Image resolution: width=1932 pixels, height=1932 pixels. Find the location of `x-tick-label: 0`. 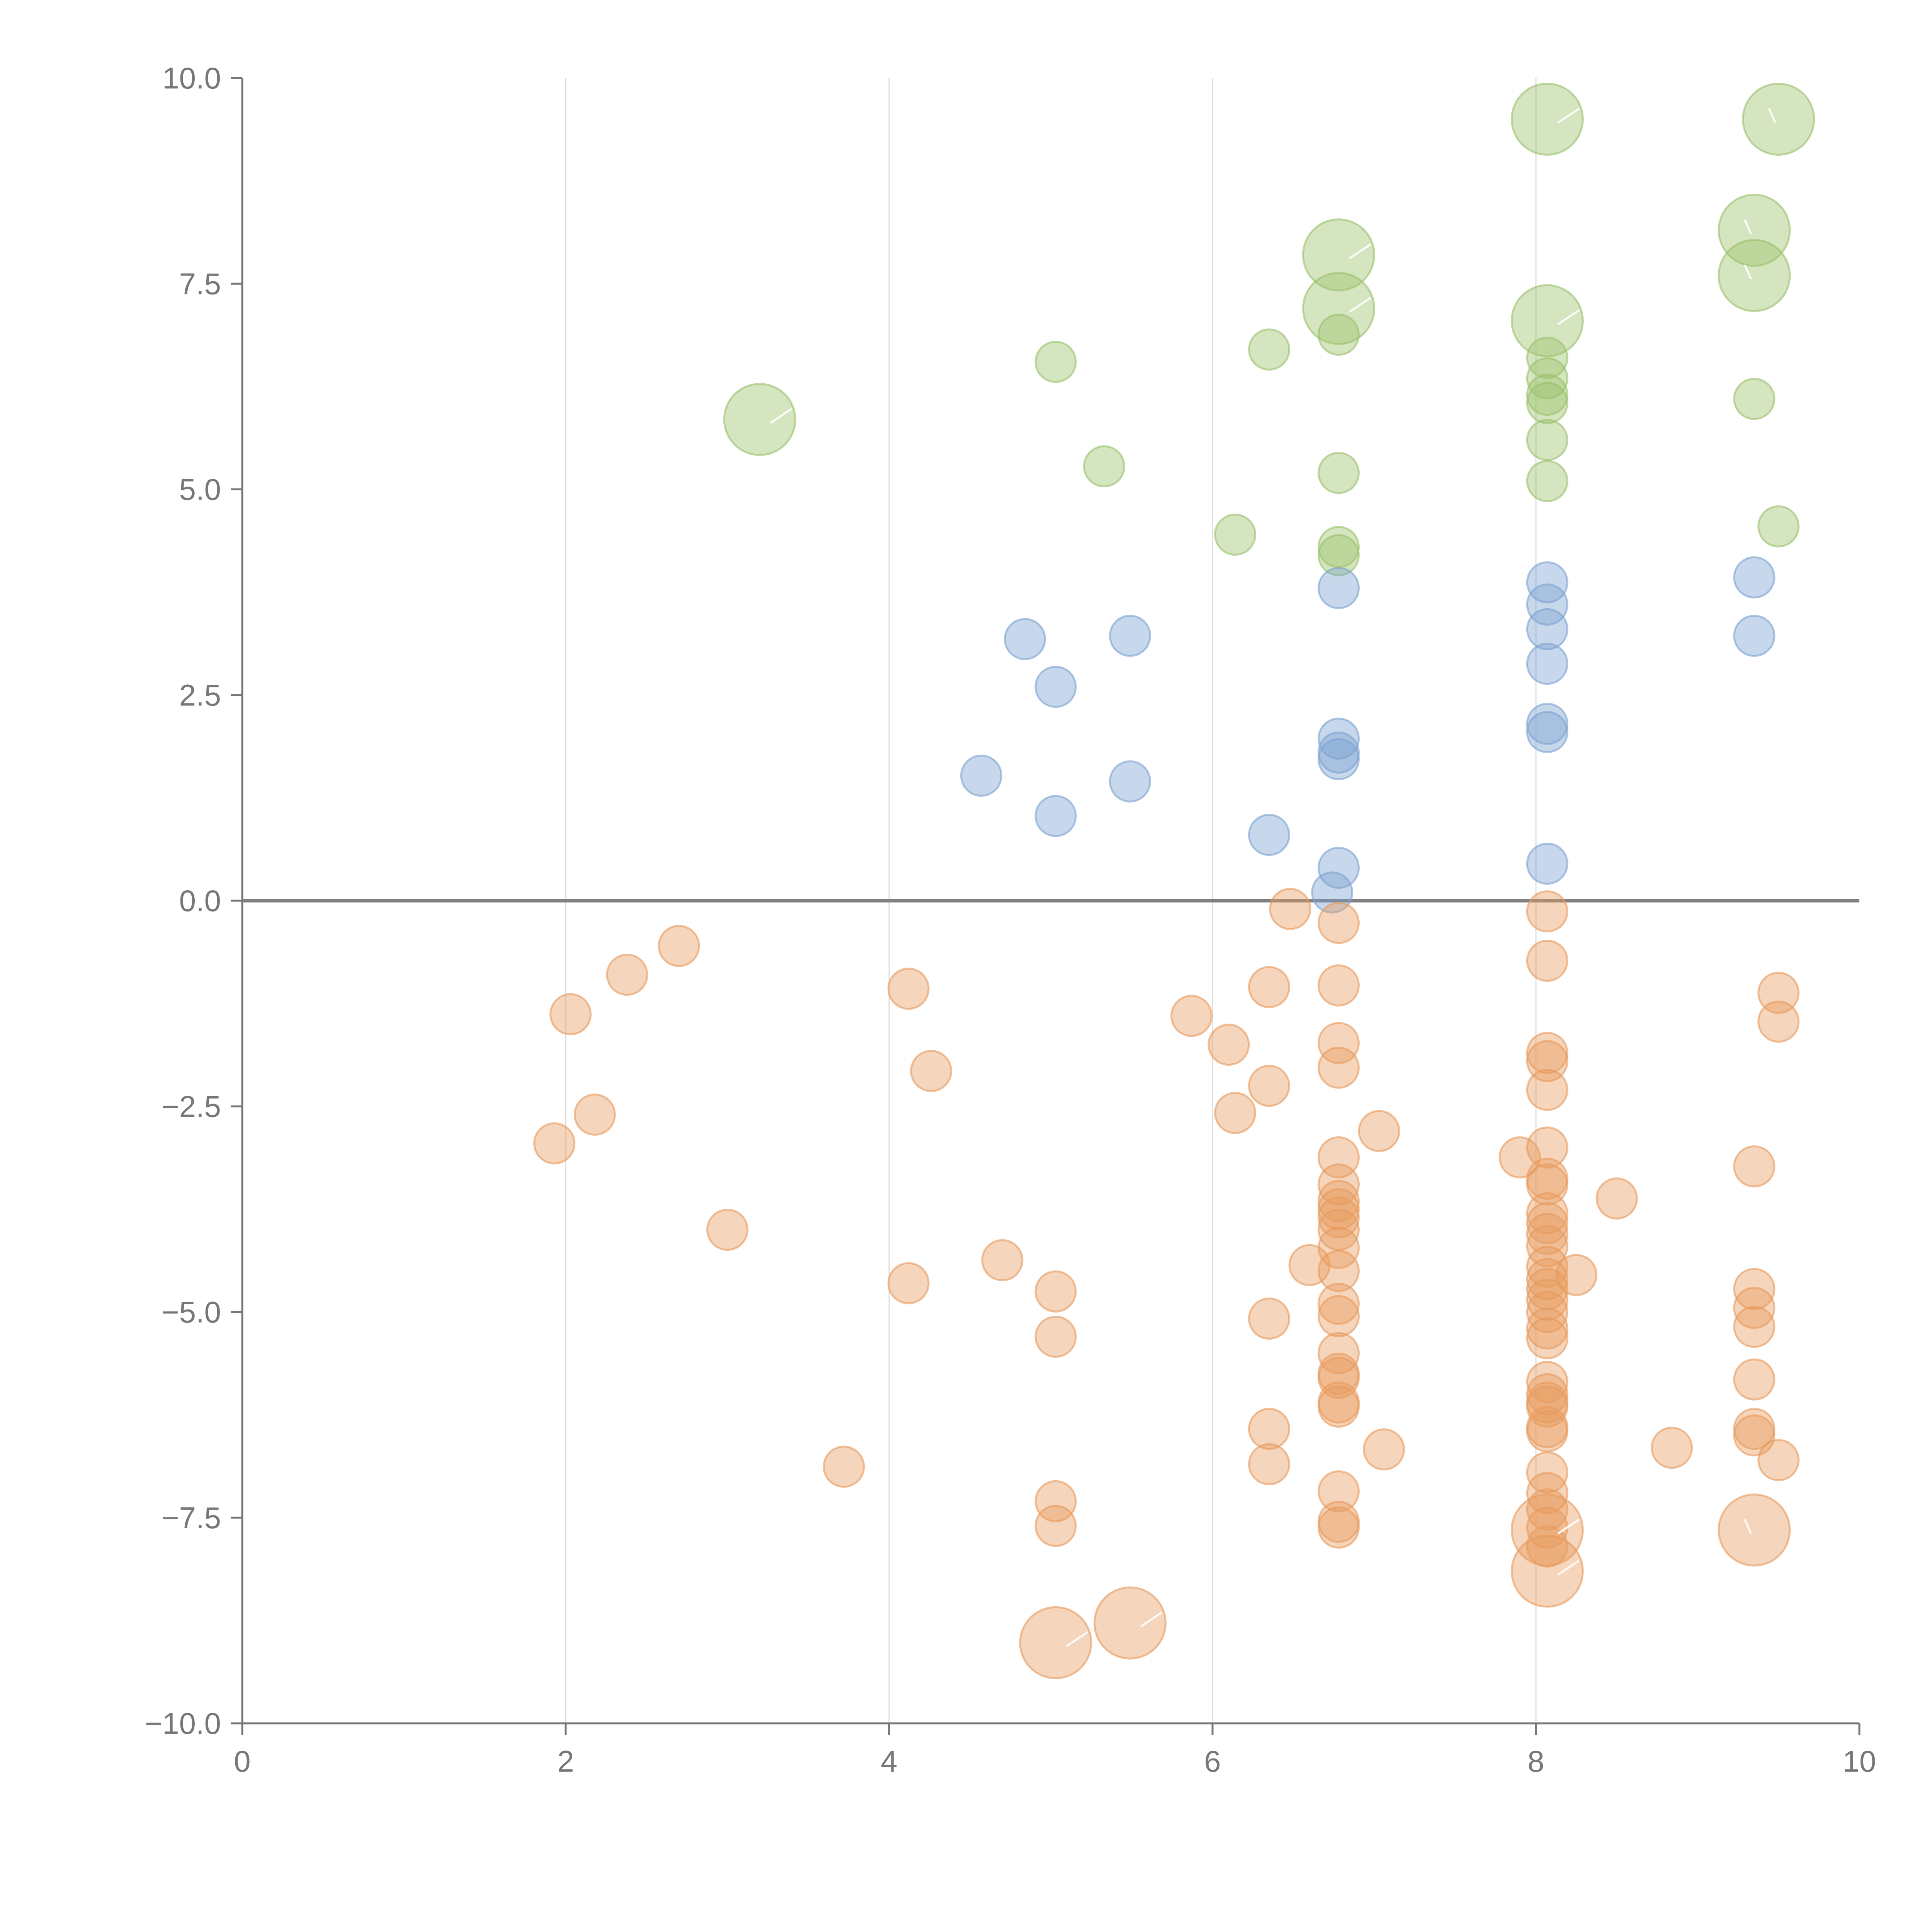

x-tick-label: 0 is located at coordinates (242, 1761).